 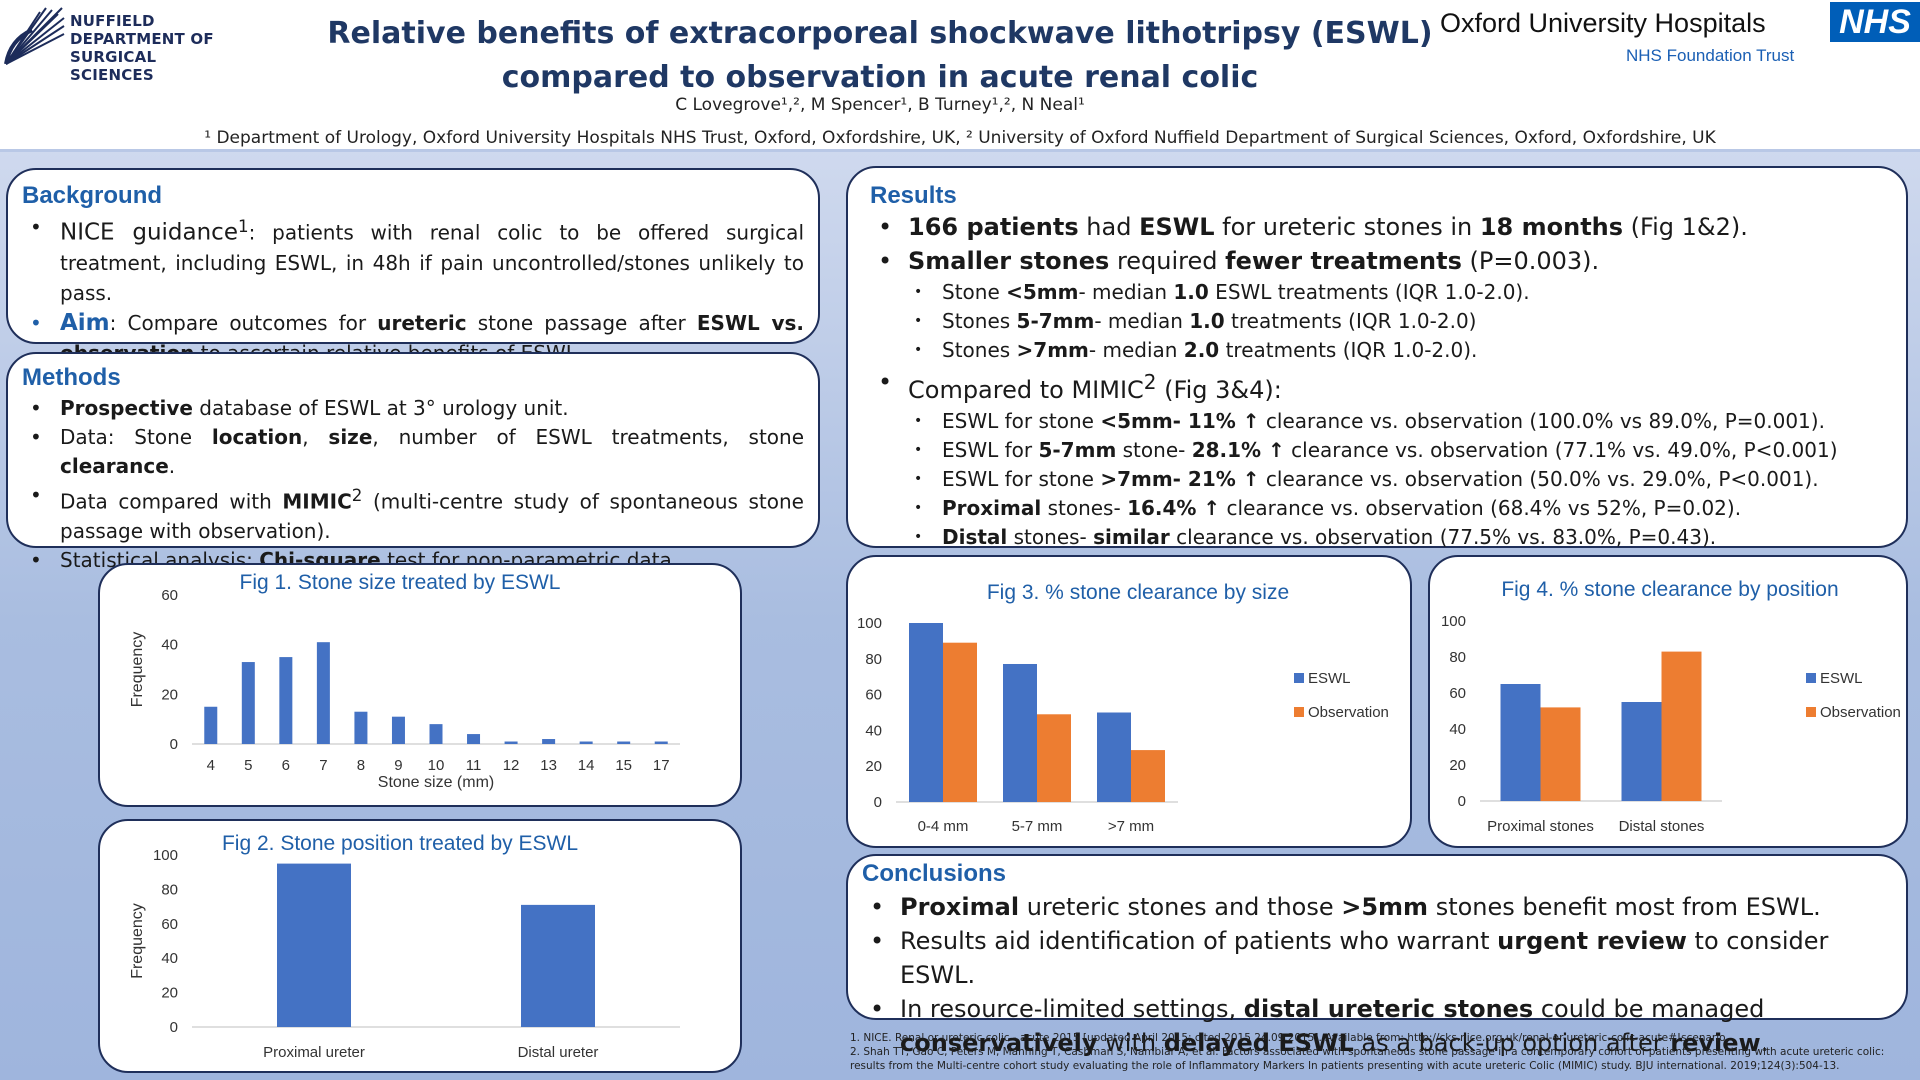 What do you see at coordinates (1457, 693) in the screenshot?
I see `fig4-ytick: 60` at bounding box center [1457, 693].